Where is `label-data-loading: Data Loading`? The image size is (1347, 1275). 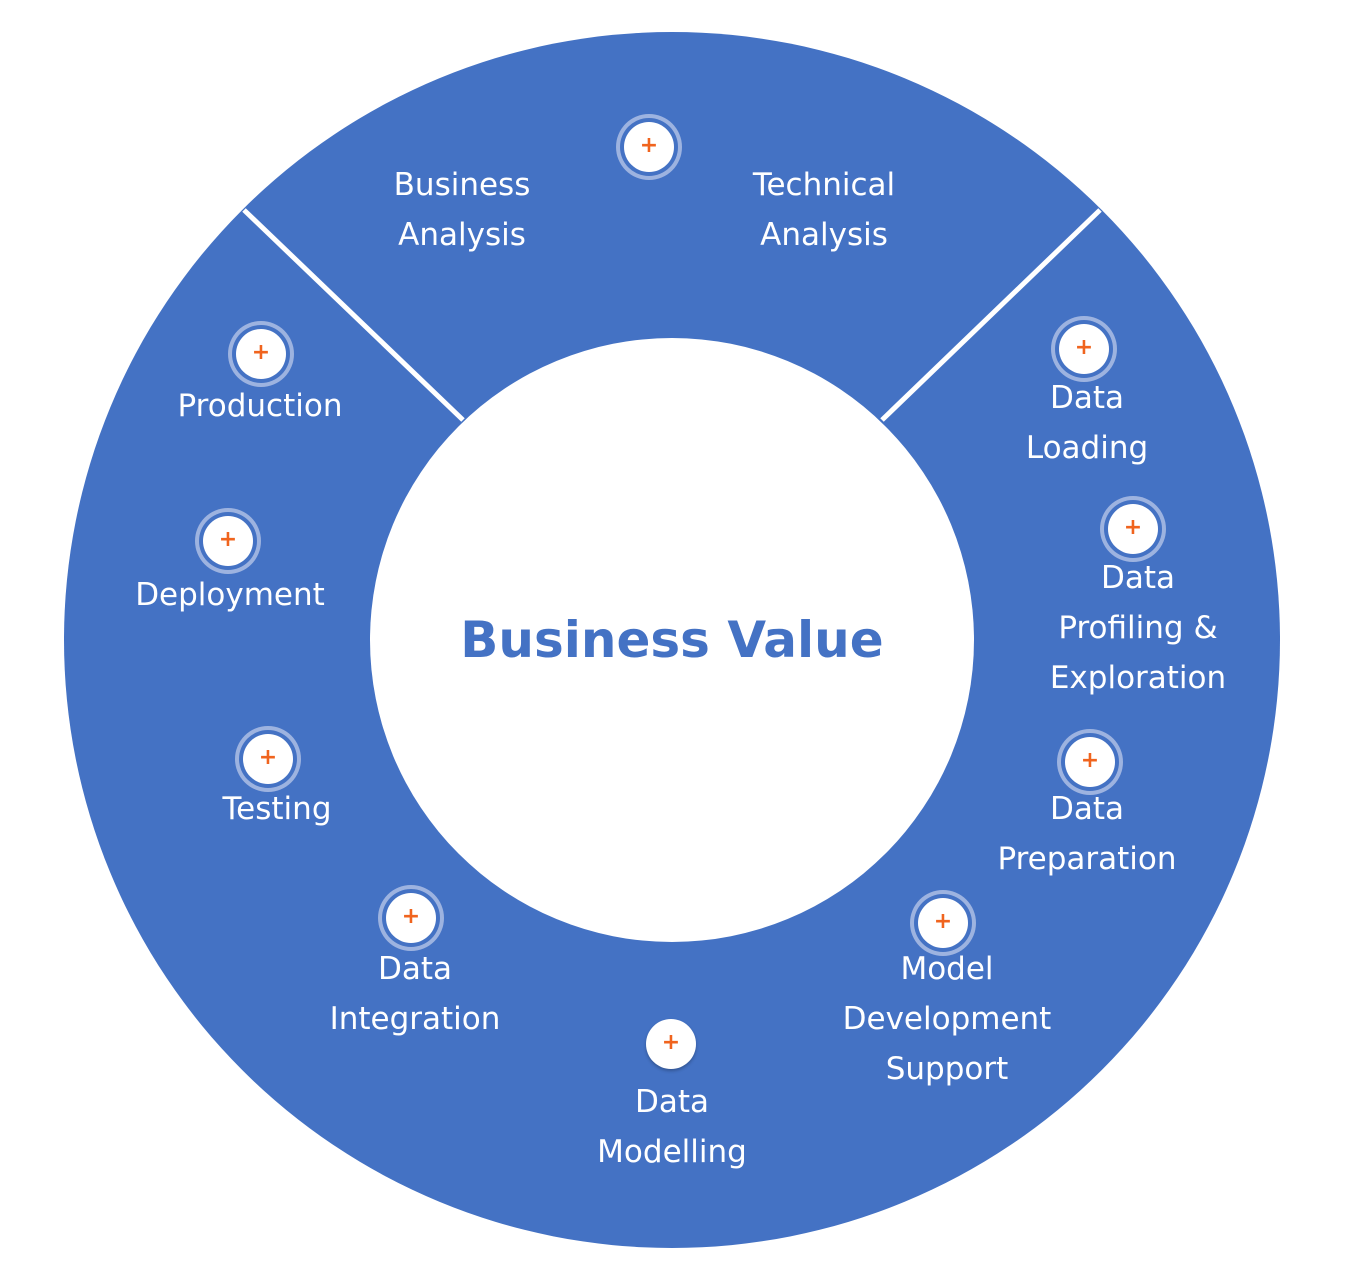 label-data-loading: Data Loading is located at coordinates (1087, 423).